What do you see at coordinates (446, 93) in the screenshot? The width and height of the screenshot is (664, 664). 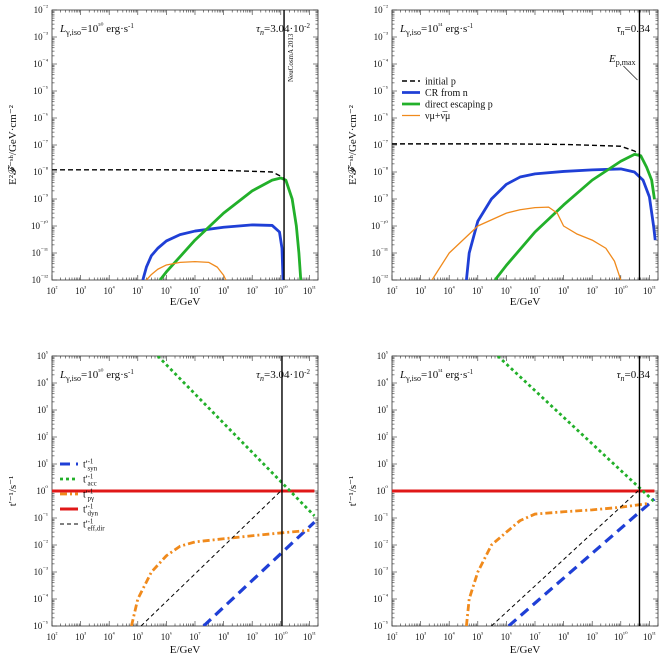 I see `legend-label-cr-from-n: CR from n` at bounding box center [446, 93].